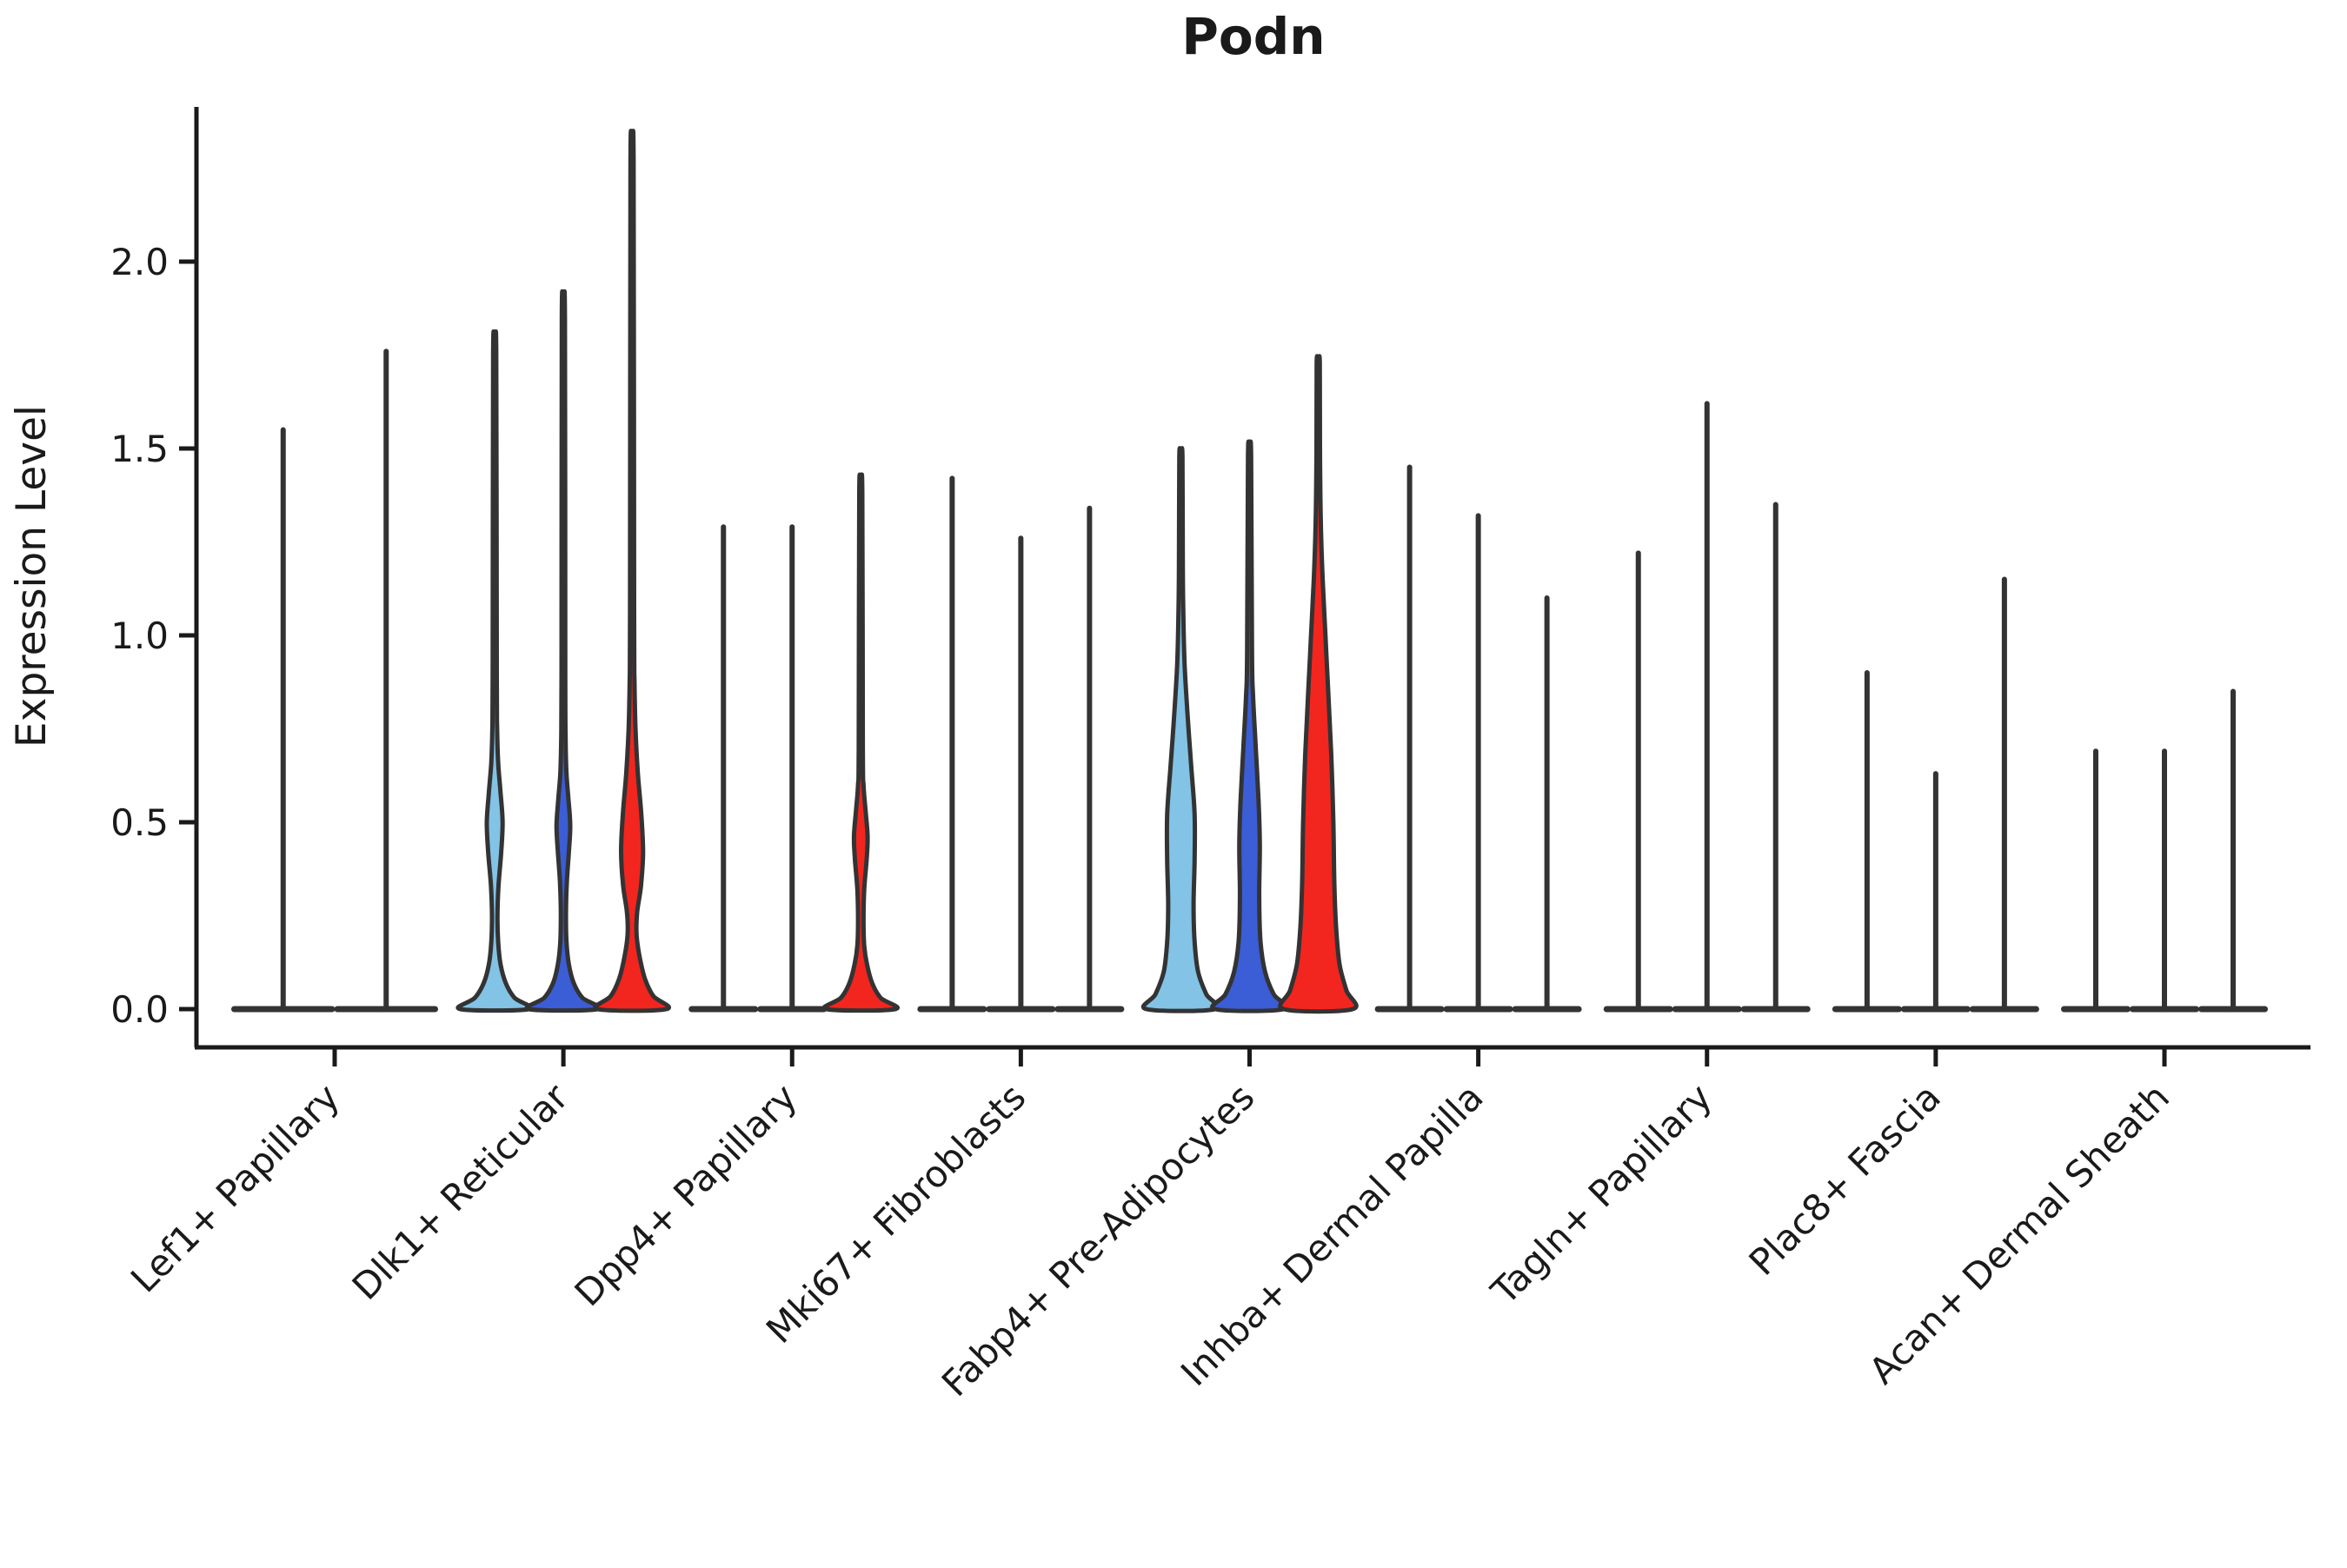  What do you see at coordinates (140, 262) in the screenshot?
I see `y-tick-label: 2.0` at bounding box center [140, 262].